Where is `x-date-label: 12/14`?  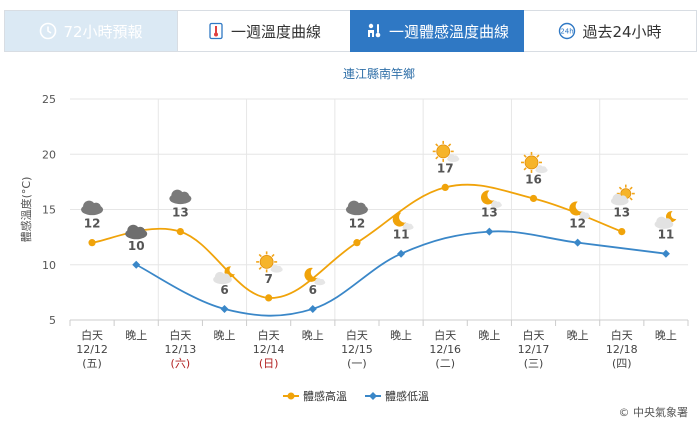 x-date-label: 12/14 is located at coordinates (269, 349).